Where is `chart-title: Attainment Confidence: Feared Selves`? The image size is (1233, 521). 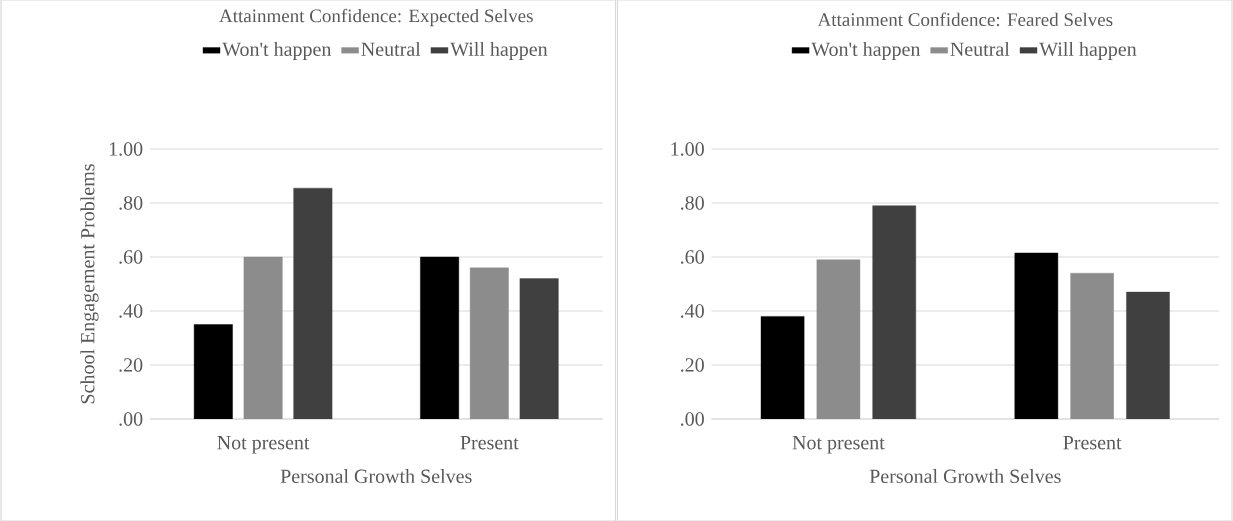
chart-title: Attainment Confidence: Feared Selves is located at coordinates (965, 19).